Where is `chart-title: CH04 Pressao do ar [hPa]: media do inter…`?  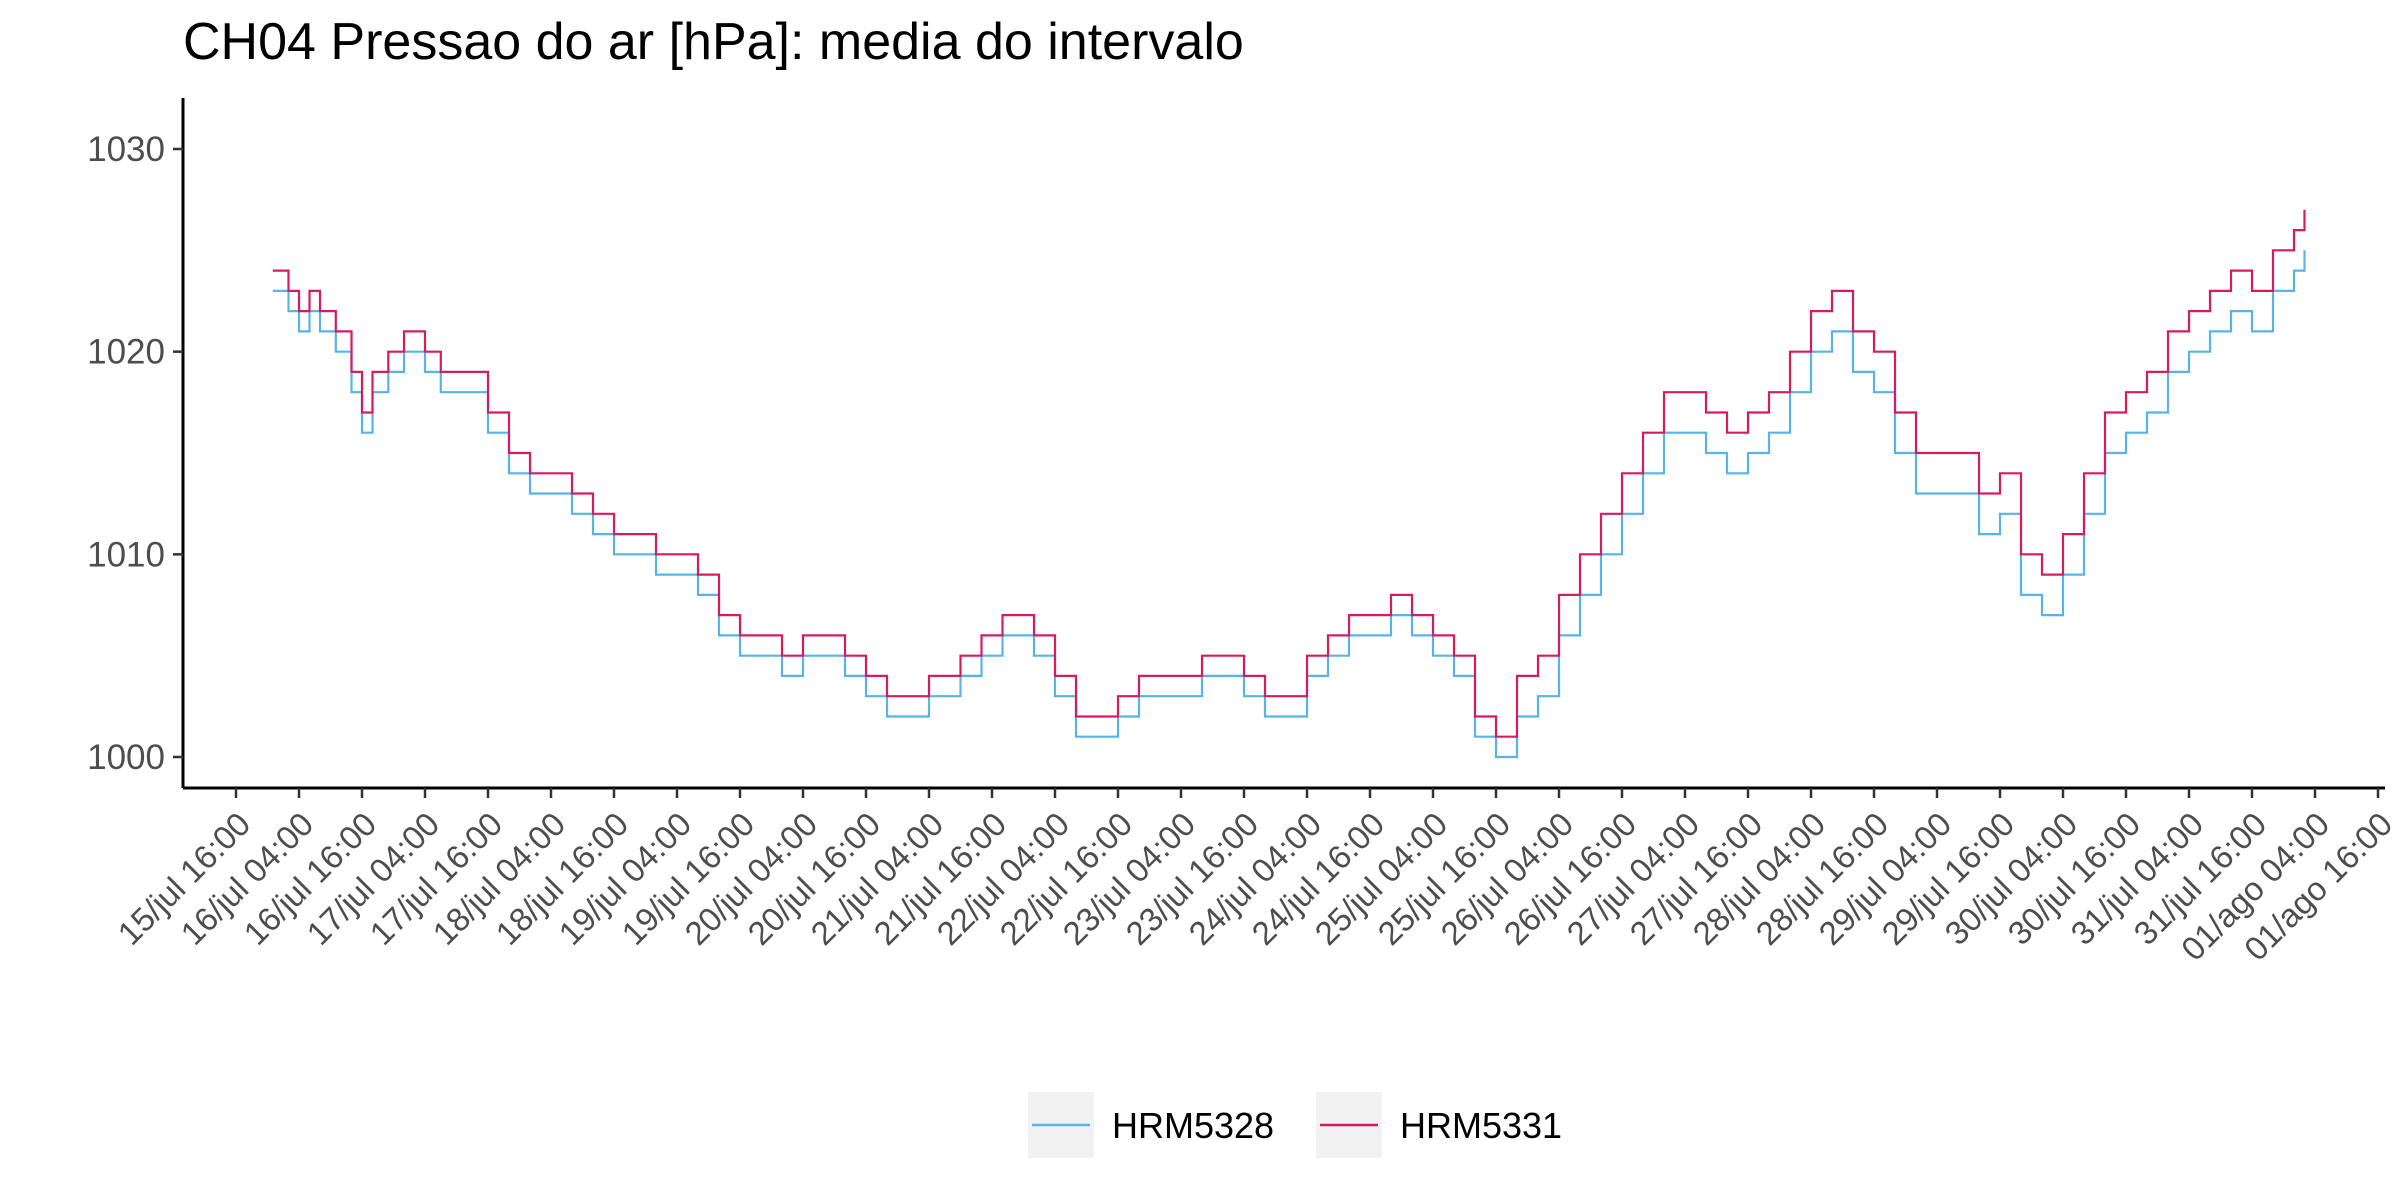 chart-title: CH04 Pressao do ar [hPa]: media do inter… is located at coordinates (713, 42).